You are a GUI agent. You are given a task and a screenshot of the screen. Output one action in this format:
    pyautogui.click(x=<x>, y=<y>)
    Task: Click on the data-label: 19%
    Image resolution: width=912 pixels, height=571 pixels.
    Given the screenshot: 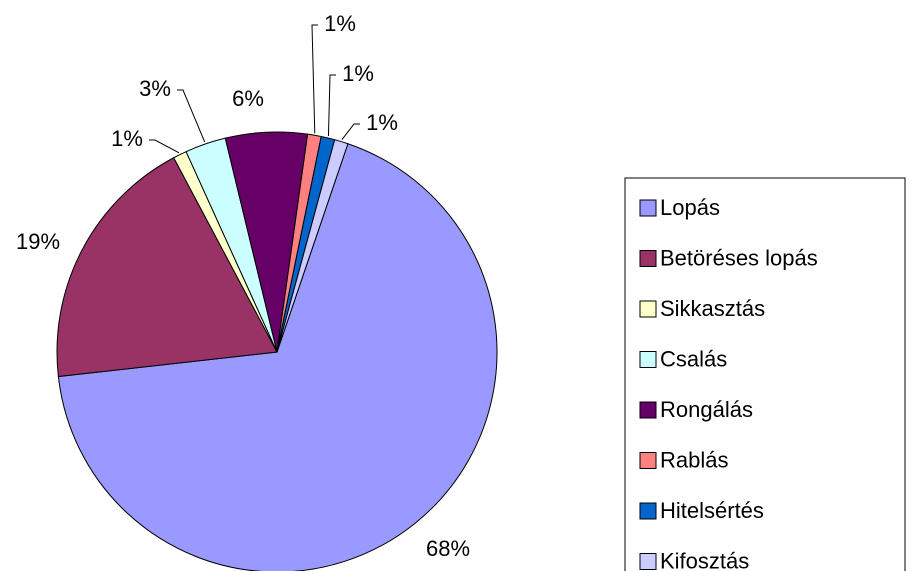 What is the action you would take?
    pyautogui.click(x=38, y=241)
    